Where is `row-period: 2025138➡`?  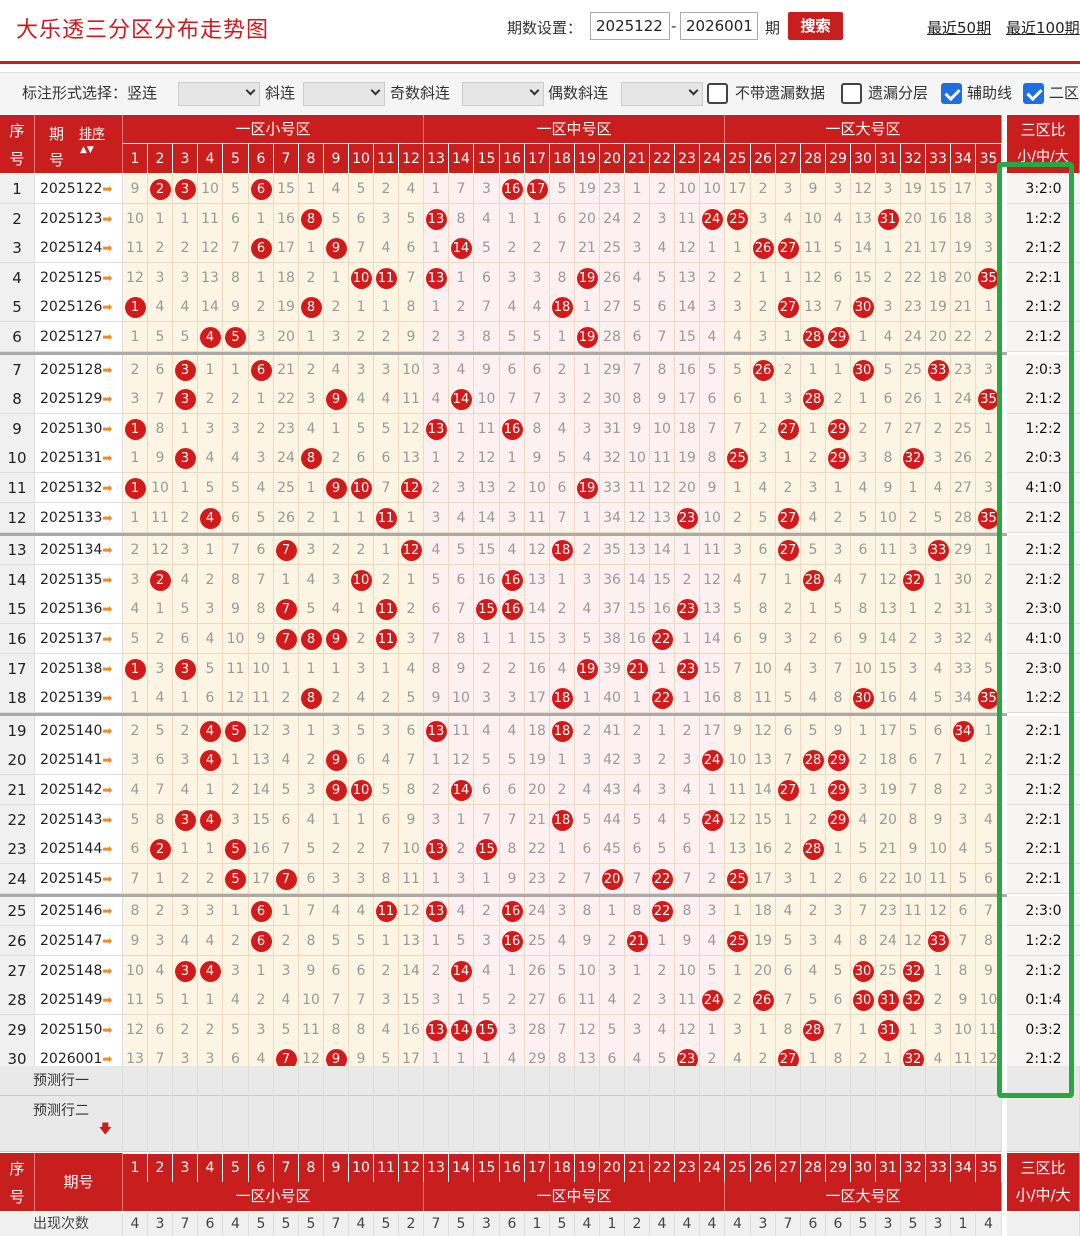 row-period: 2025138➡ is located at coordinates (79, 668).